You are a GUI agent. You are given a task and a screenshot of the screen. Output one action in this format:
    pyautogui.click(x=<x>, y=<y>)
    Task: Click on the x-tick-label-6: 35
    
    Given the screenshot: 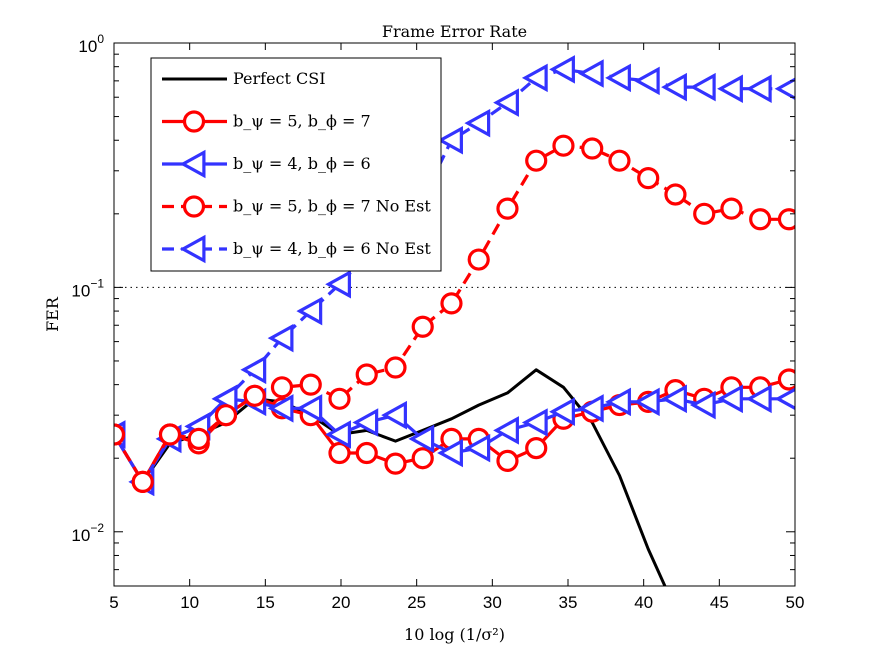 What is the action you would take?
    pyautogui.click(x=568, y=602)
    